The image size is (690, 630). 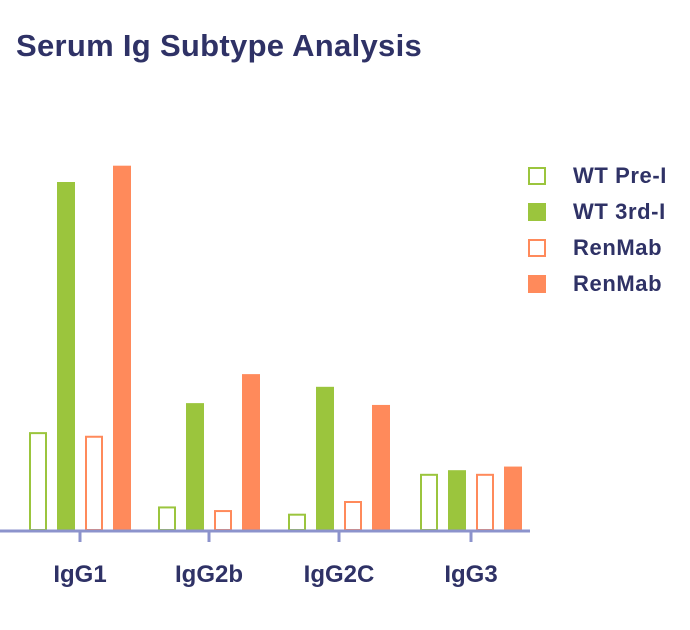 What do you see at coordinates (470, 574) in the screenshot?
I see `x-tick-label-igg3: IgG3` at bounding box center [470, 574].